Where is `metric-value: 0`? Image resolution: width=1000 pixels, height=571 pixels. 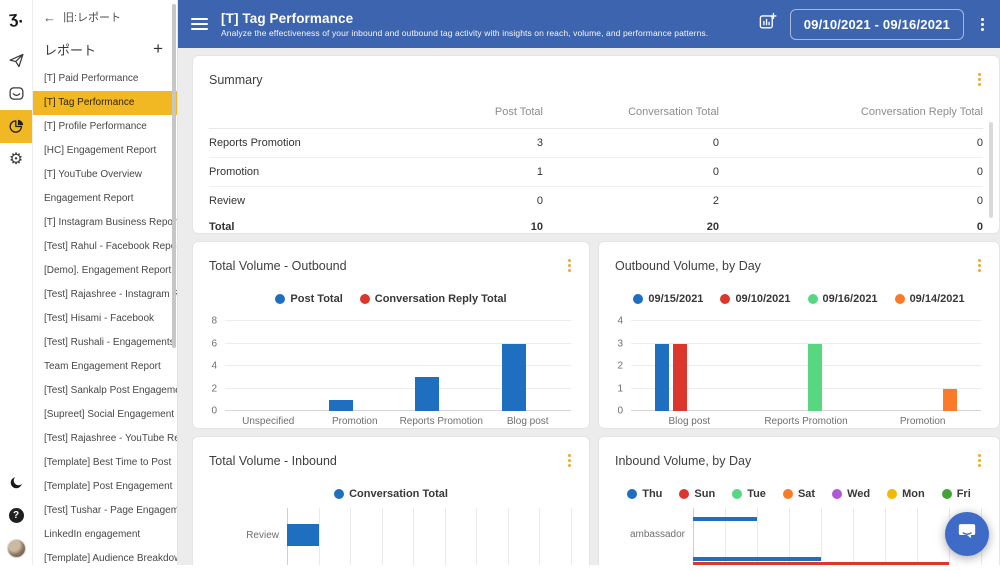
metric-value: 0 is located at coordinates (979, 172).